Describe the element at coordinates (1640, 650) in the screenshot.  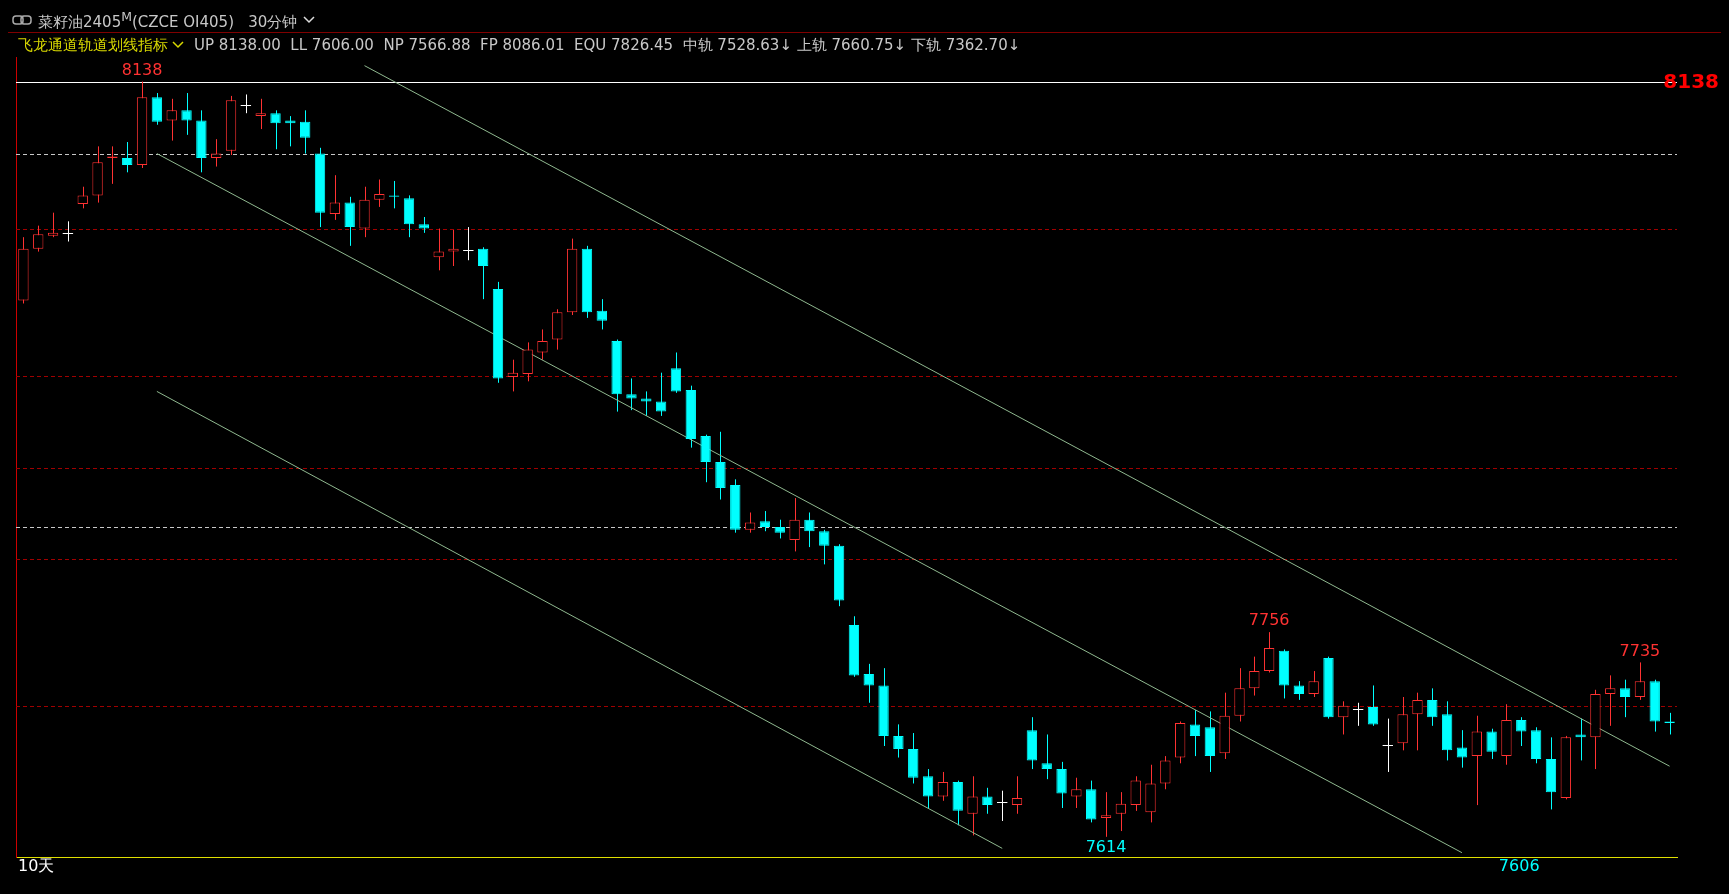
I see `annotation: 7735` at that location.